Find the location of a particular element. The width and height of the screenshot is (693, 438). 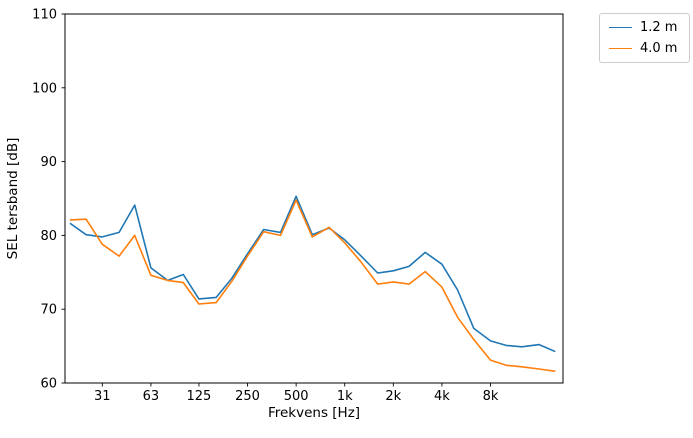

legend-item: 1.2 m is located at coordinates (643, 27).